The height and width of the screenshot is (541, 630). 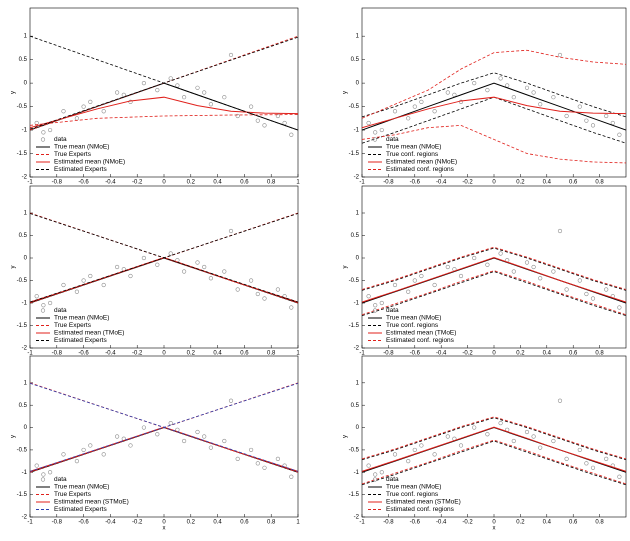 What do you see at coordinates (357, 349) in the screenshot?
I see `y-tick-label: -2` at bounding box center [357, 349].